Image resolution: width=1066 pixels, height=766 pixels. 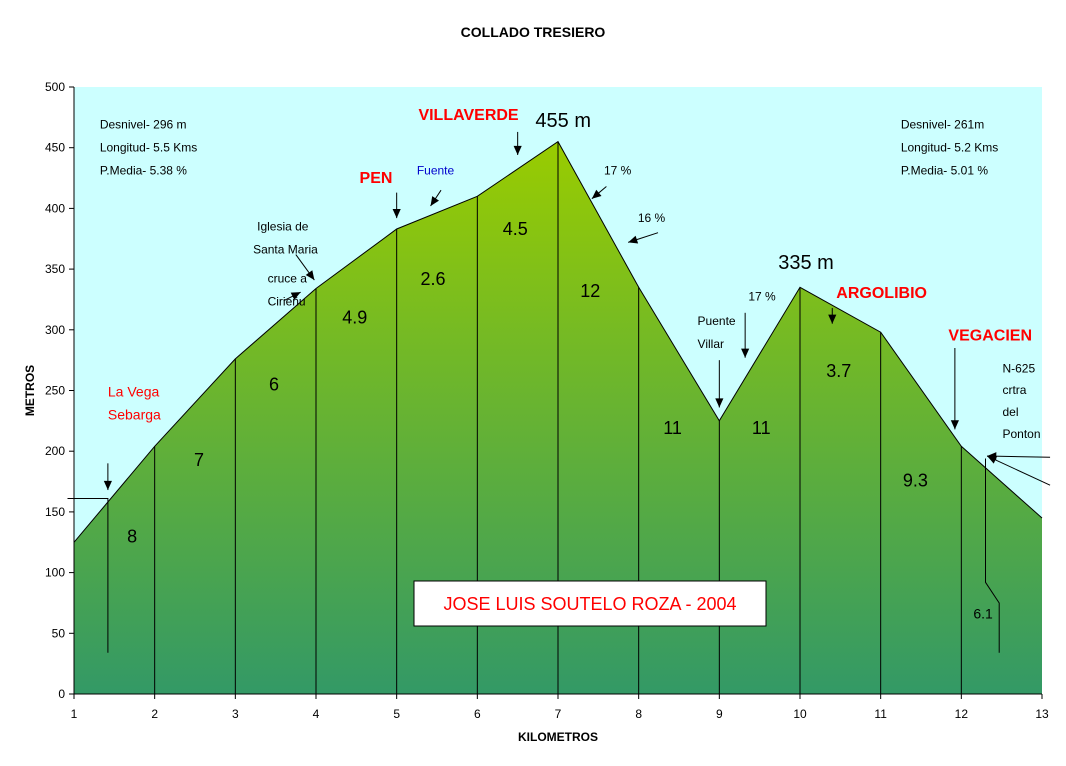 What do you see at coordinates (55, 208) in the screenshot?
I see `y-tick-label: 400` at bounding box center [55, 208].